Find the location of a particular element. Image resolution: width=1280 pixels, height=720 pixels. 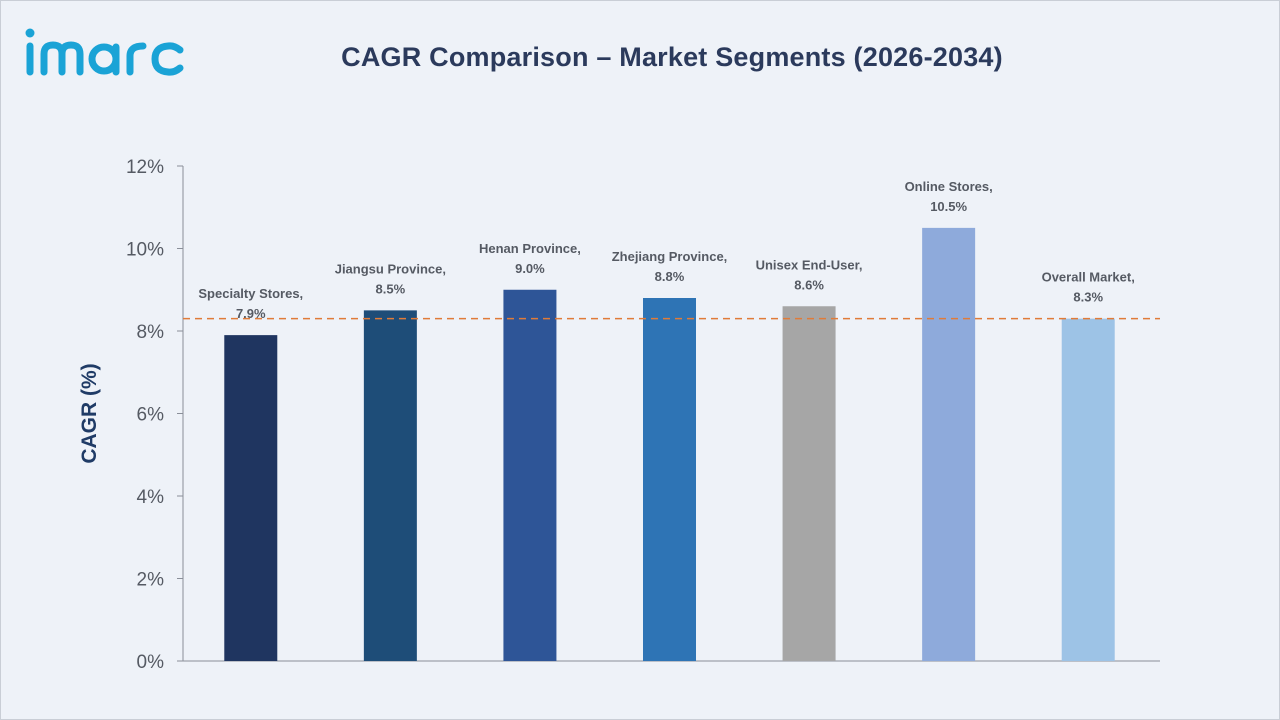

y-tick-label: 6% is located at coordinates (151, 415).